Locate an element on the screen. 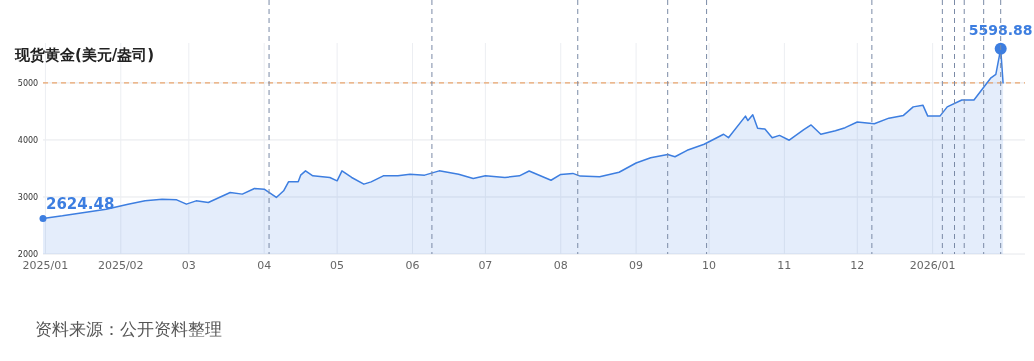 This screenshot has width=1034, height=361. x-tick-label: 06 is located at coordinates (412, 265).